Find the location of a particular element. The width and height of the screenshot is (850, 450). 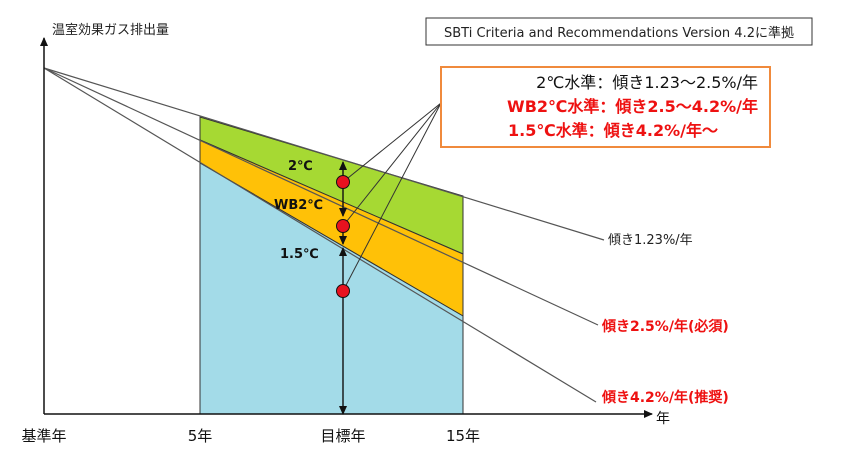

legend-level-2c: 2℃水準 is located at coordinates (566, 82).